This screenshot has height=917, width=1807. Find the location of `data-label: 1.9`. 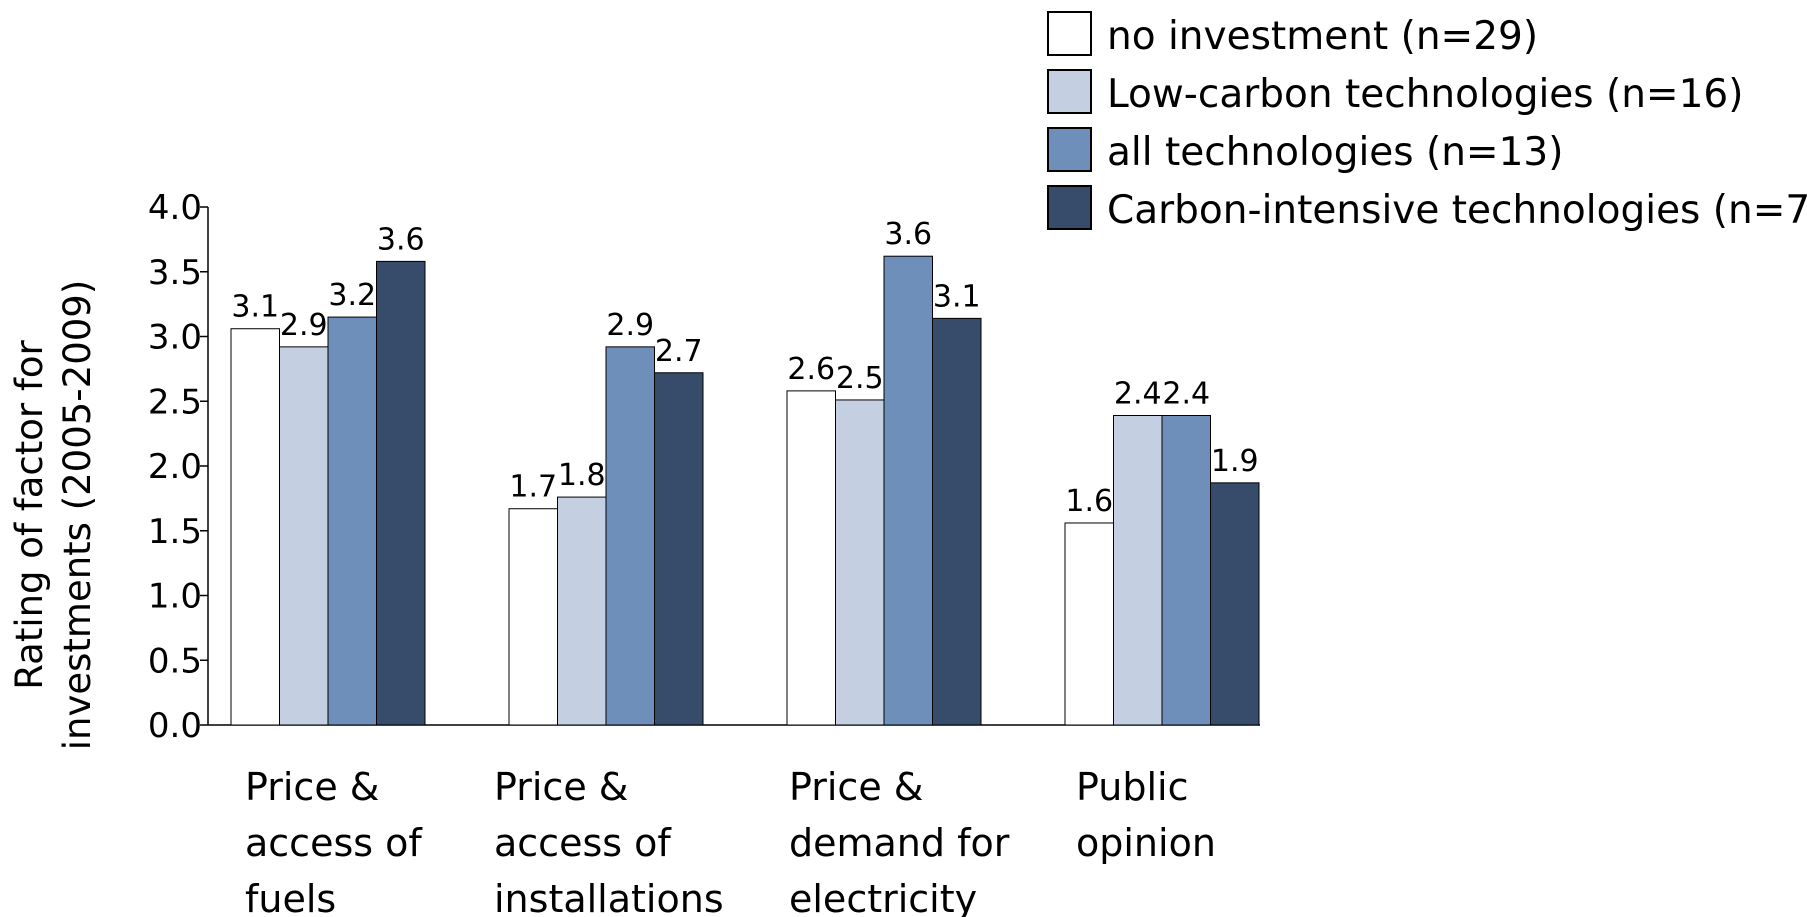

data-label: 1.9 is located at coordinates (1235, 461).